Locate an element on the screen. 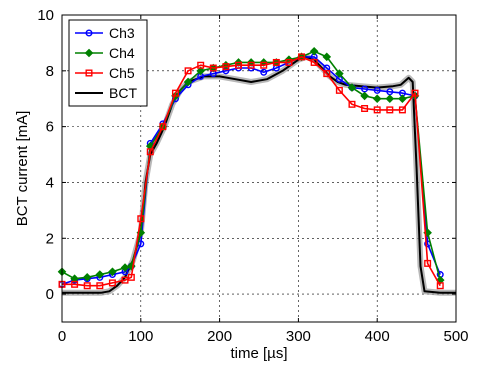  legend-item-ch5: Ch5 is located at coordinates (105, 73).